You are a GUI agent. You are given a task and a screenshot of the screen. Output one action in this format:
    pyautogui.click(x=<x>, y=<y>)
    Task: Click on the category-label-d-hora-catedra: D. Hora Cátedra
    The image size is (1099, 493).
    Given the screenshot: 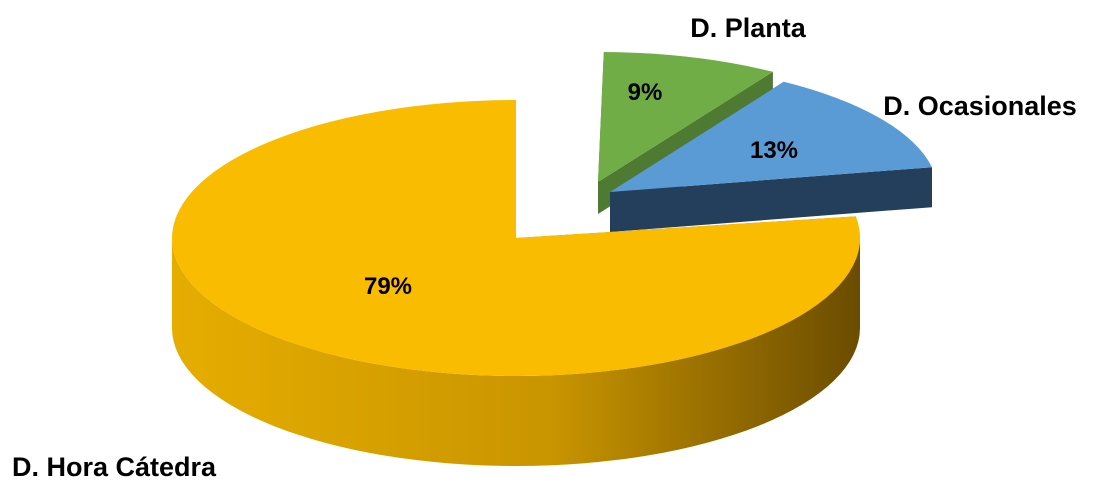 What is the action you would take?
    pyautogui.click(x=114, y=467)
    